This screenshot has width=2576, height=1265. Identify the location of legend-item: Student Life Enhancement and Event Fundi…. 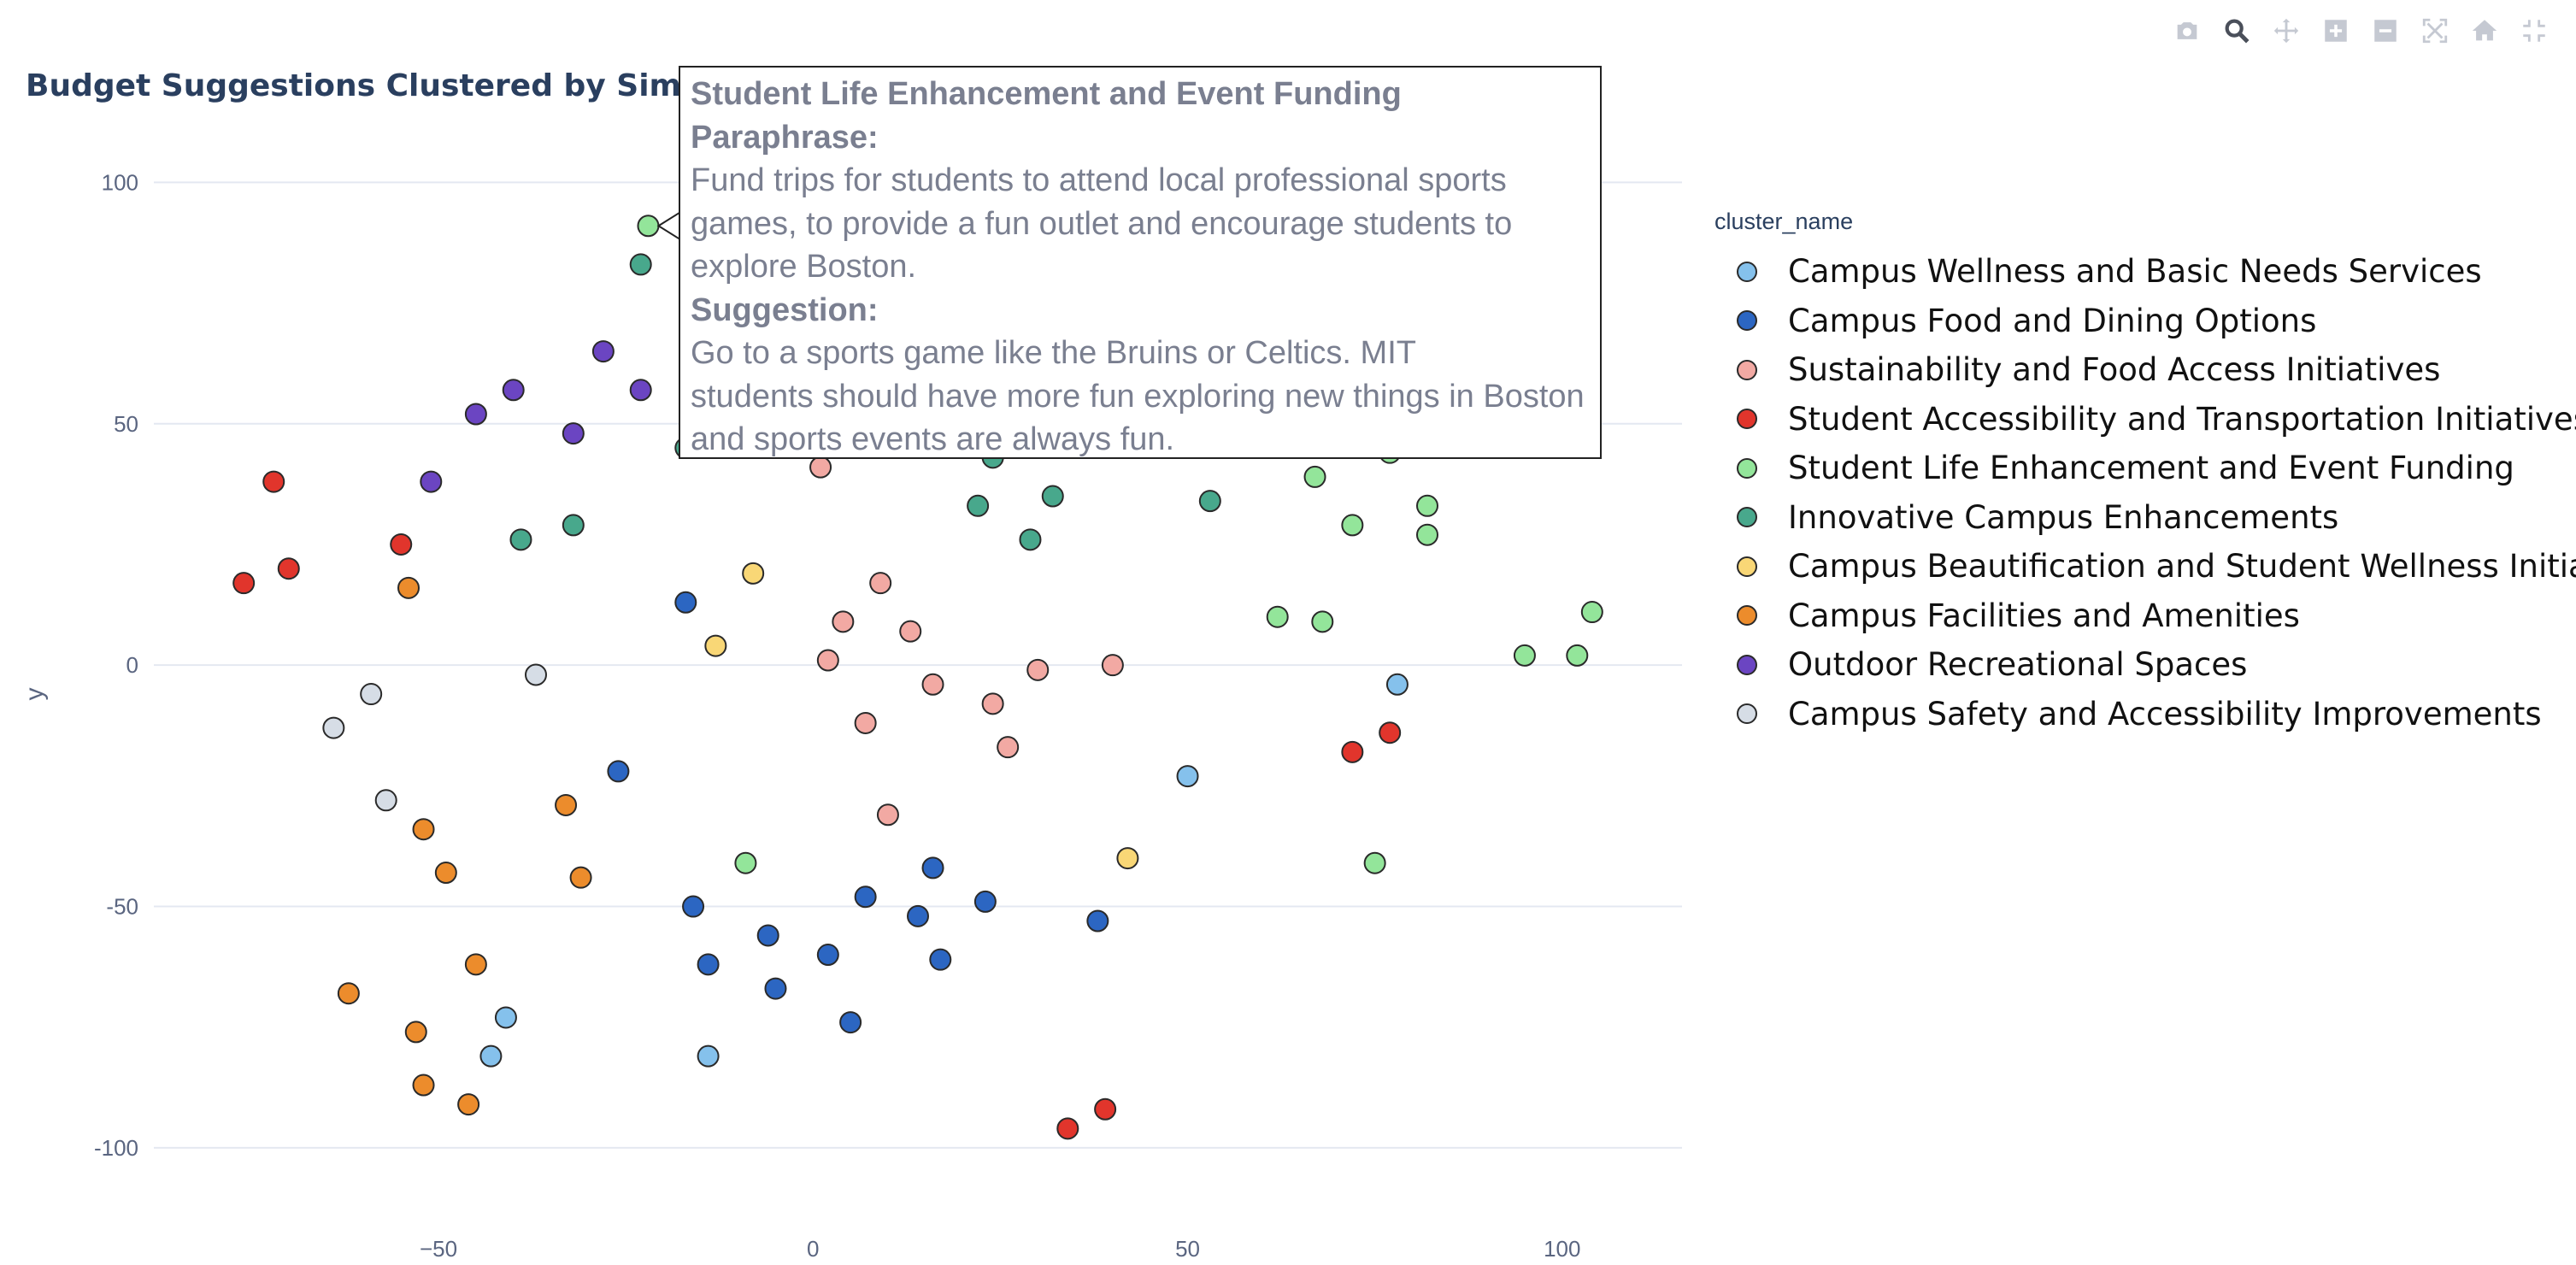
(2144, 468).